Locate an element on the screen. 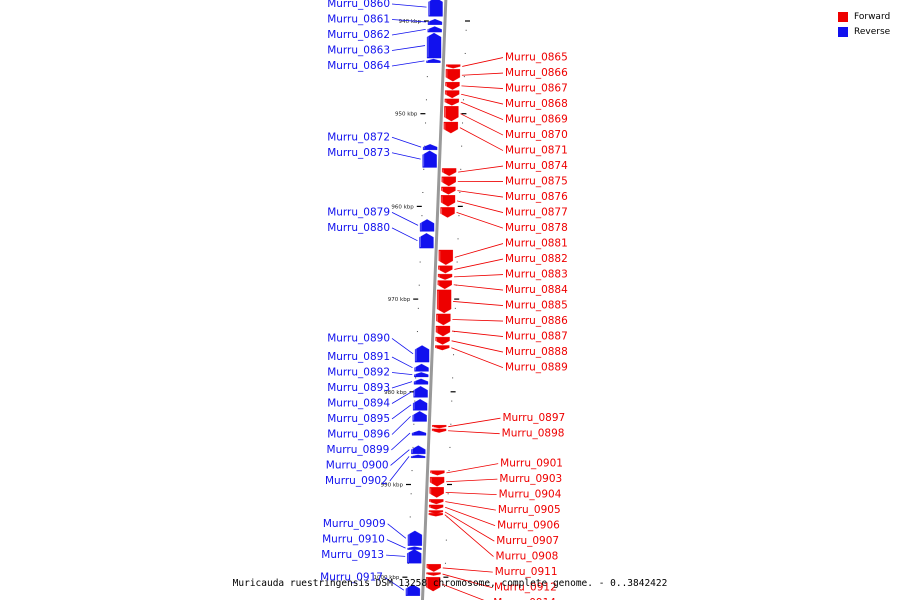 The height and width of the screenshot is (600, 900). gene-label: Murru_0906 is located at coordinates (528, 526).